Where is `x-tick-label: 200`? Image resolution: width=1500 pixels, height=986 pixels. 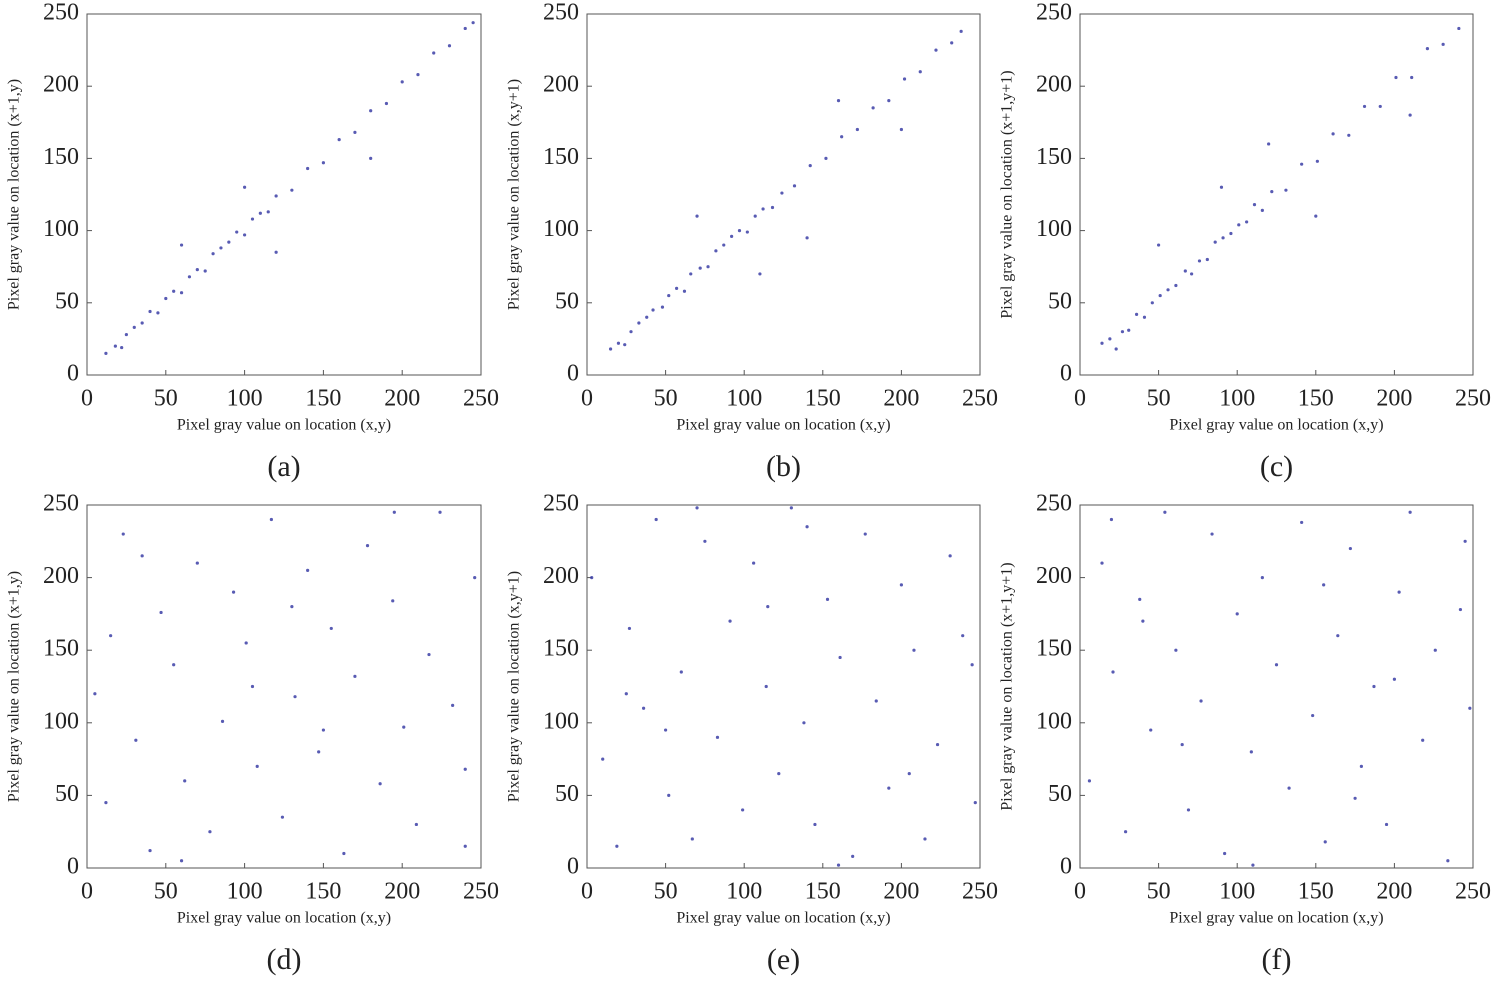
x-tick-label: 200 is located at coordinates (402, 399).